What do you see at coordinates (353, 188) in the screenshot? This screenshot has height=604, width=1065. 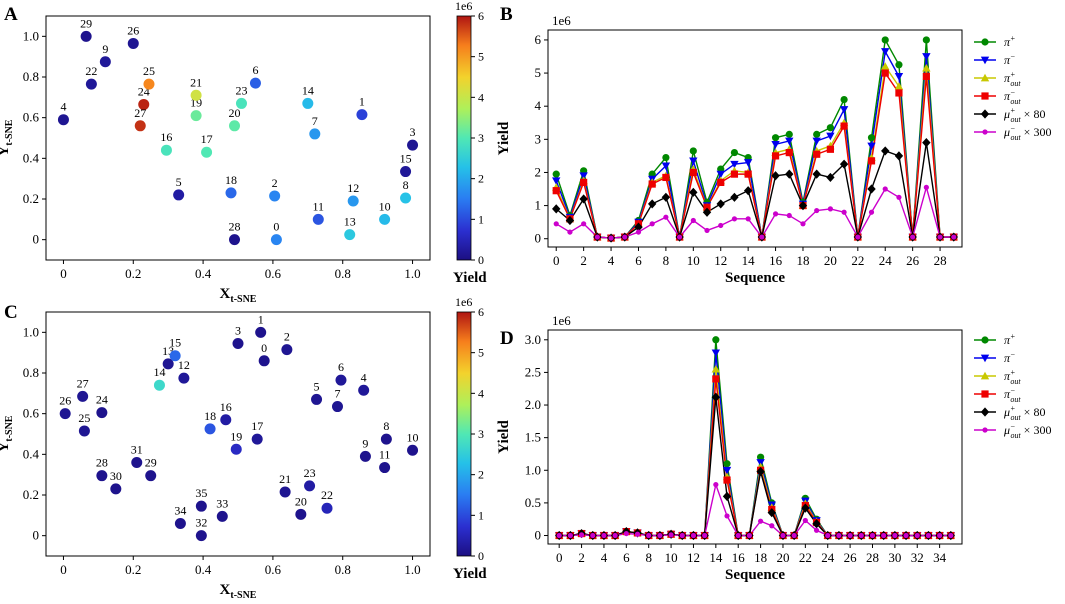 I see `point-label: 12` at bounding box center [353, 188].